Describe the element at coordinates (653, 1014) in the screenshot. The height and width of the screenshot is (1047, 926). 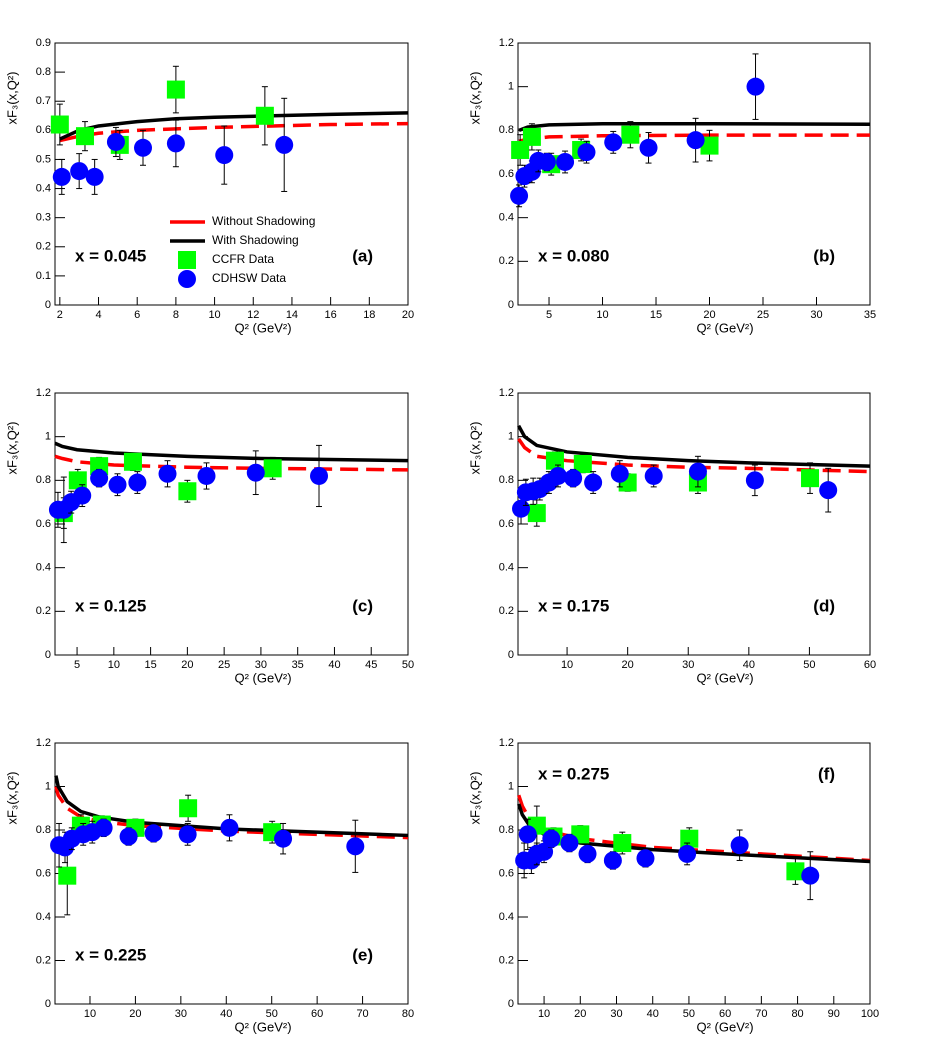
I see `x-tick-label: 40` at that location.